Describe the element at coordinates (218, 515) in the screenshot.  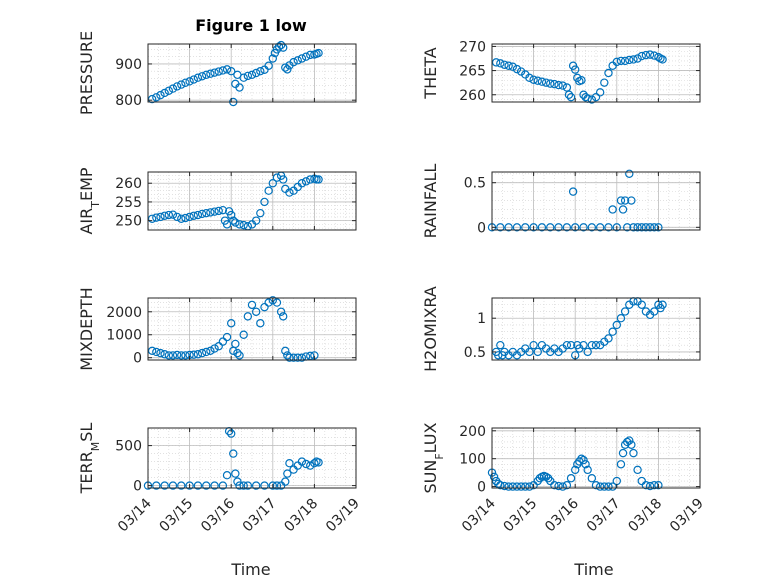
I see `x-tick-label: 03/16` at that location.